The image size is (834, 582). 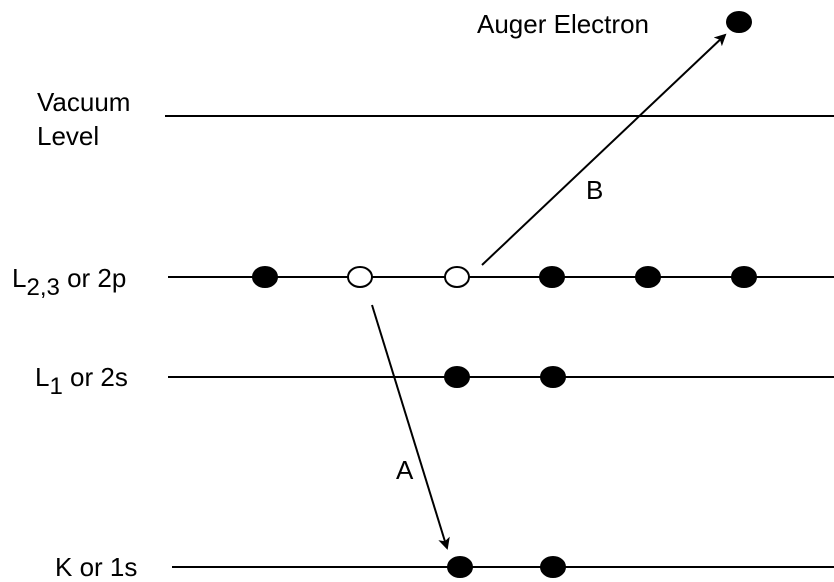 What do you see at coordinates (68, 136) in the screenshot?
I see `level-label: Level` at bounding box center [68, 136].